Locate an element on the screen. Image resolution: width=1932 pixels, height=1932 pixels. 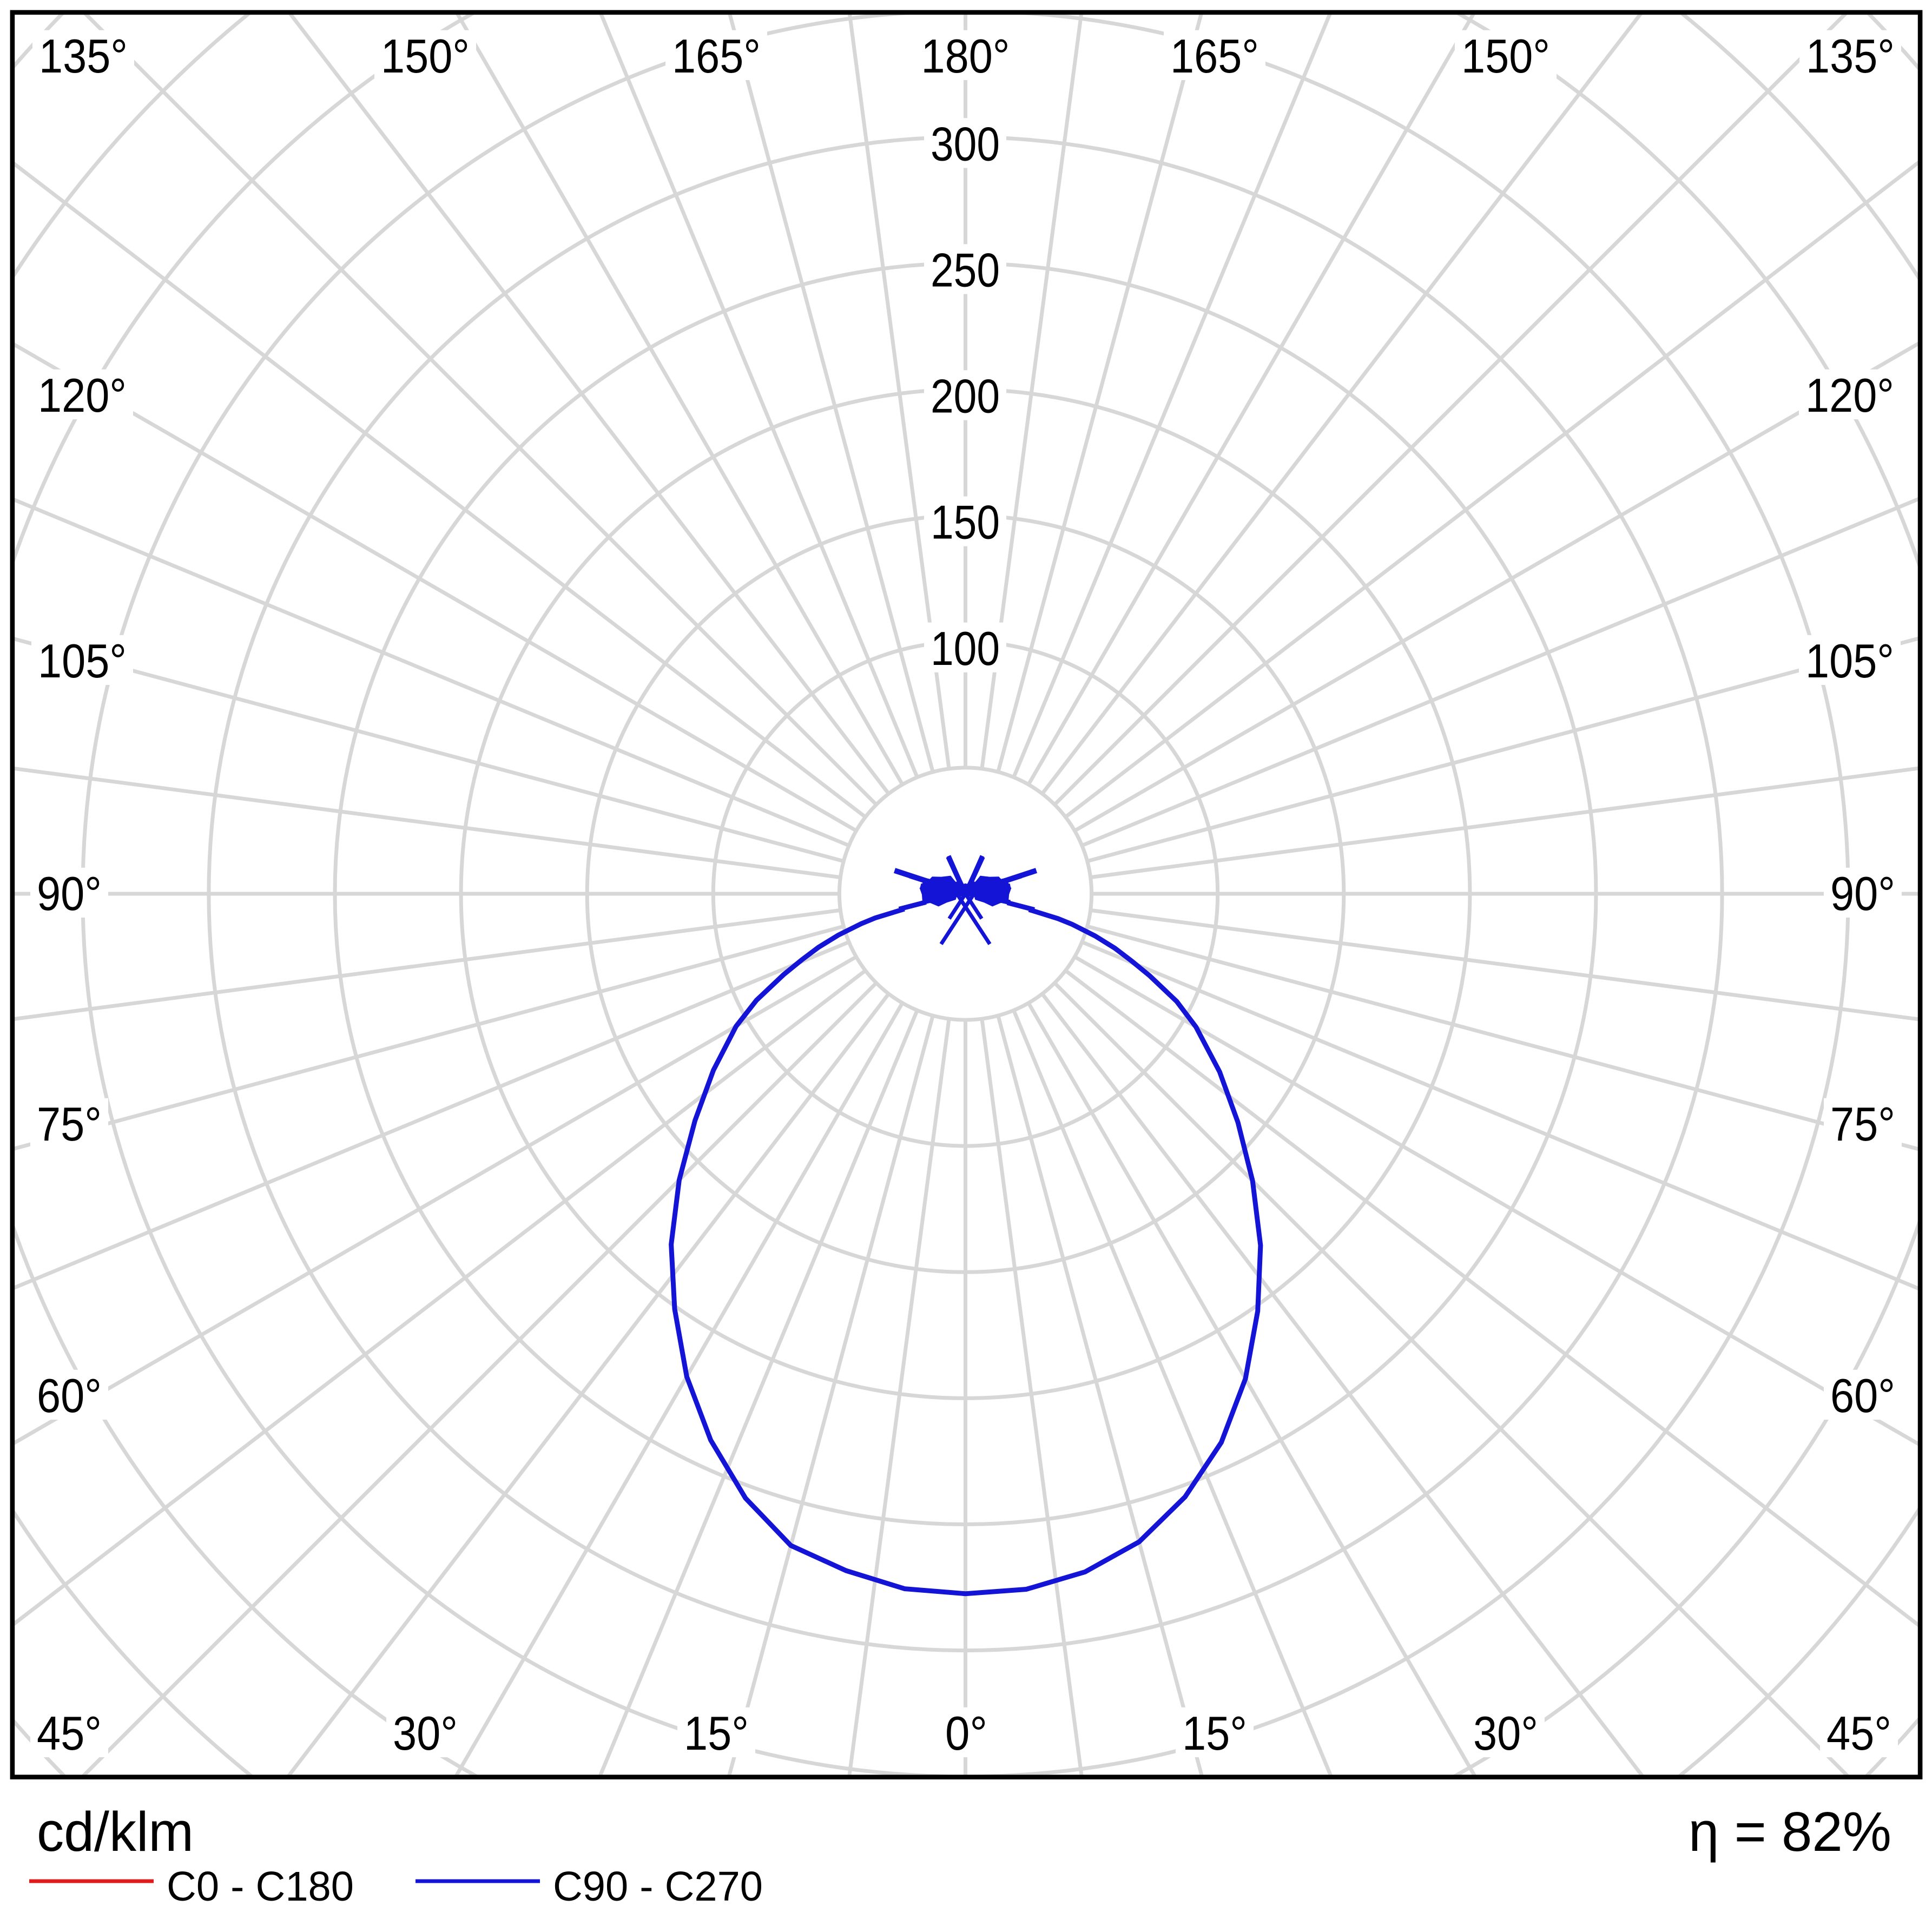
svg-text: cd/klm is located at coordinates (115, 1832).